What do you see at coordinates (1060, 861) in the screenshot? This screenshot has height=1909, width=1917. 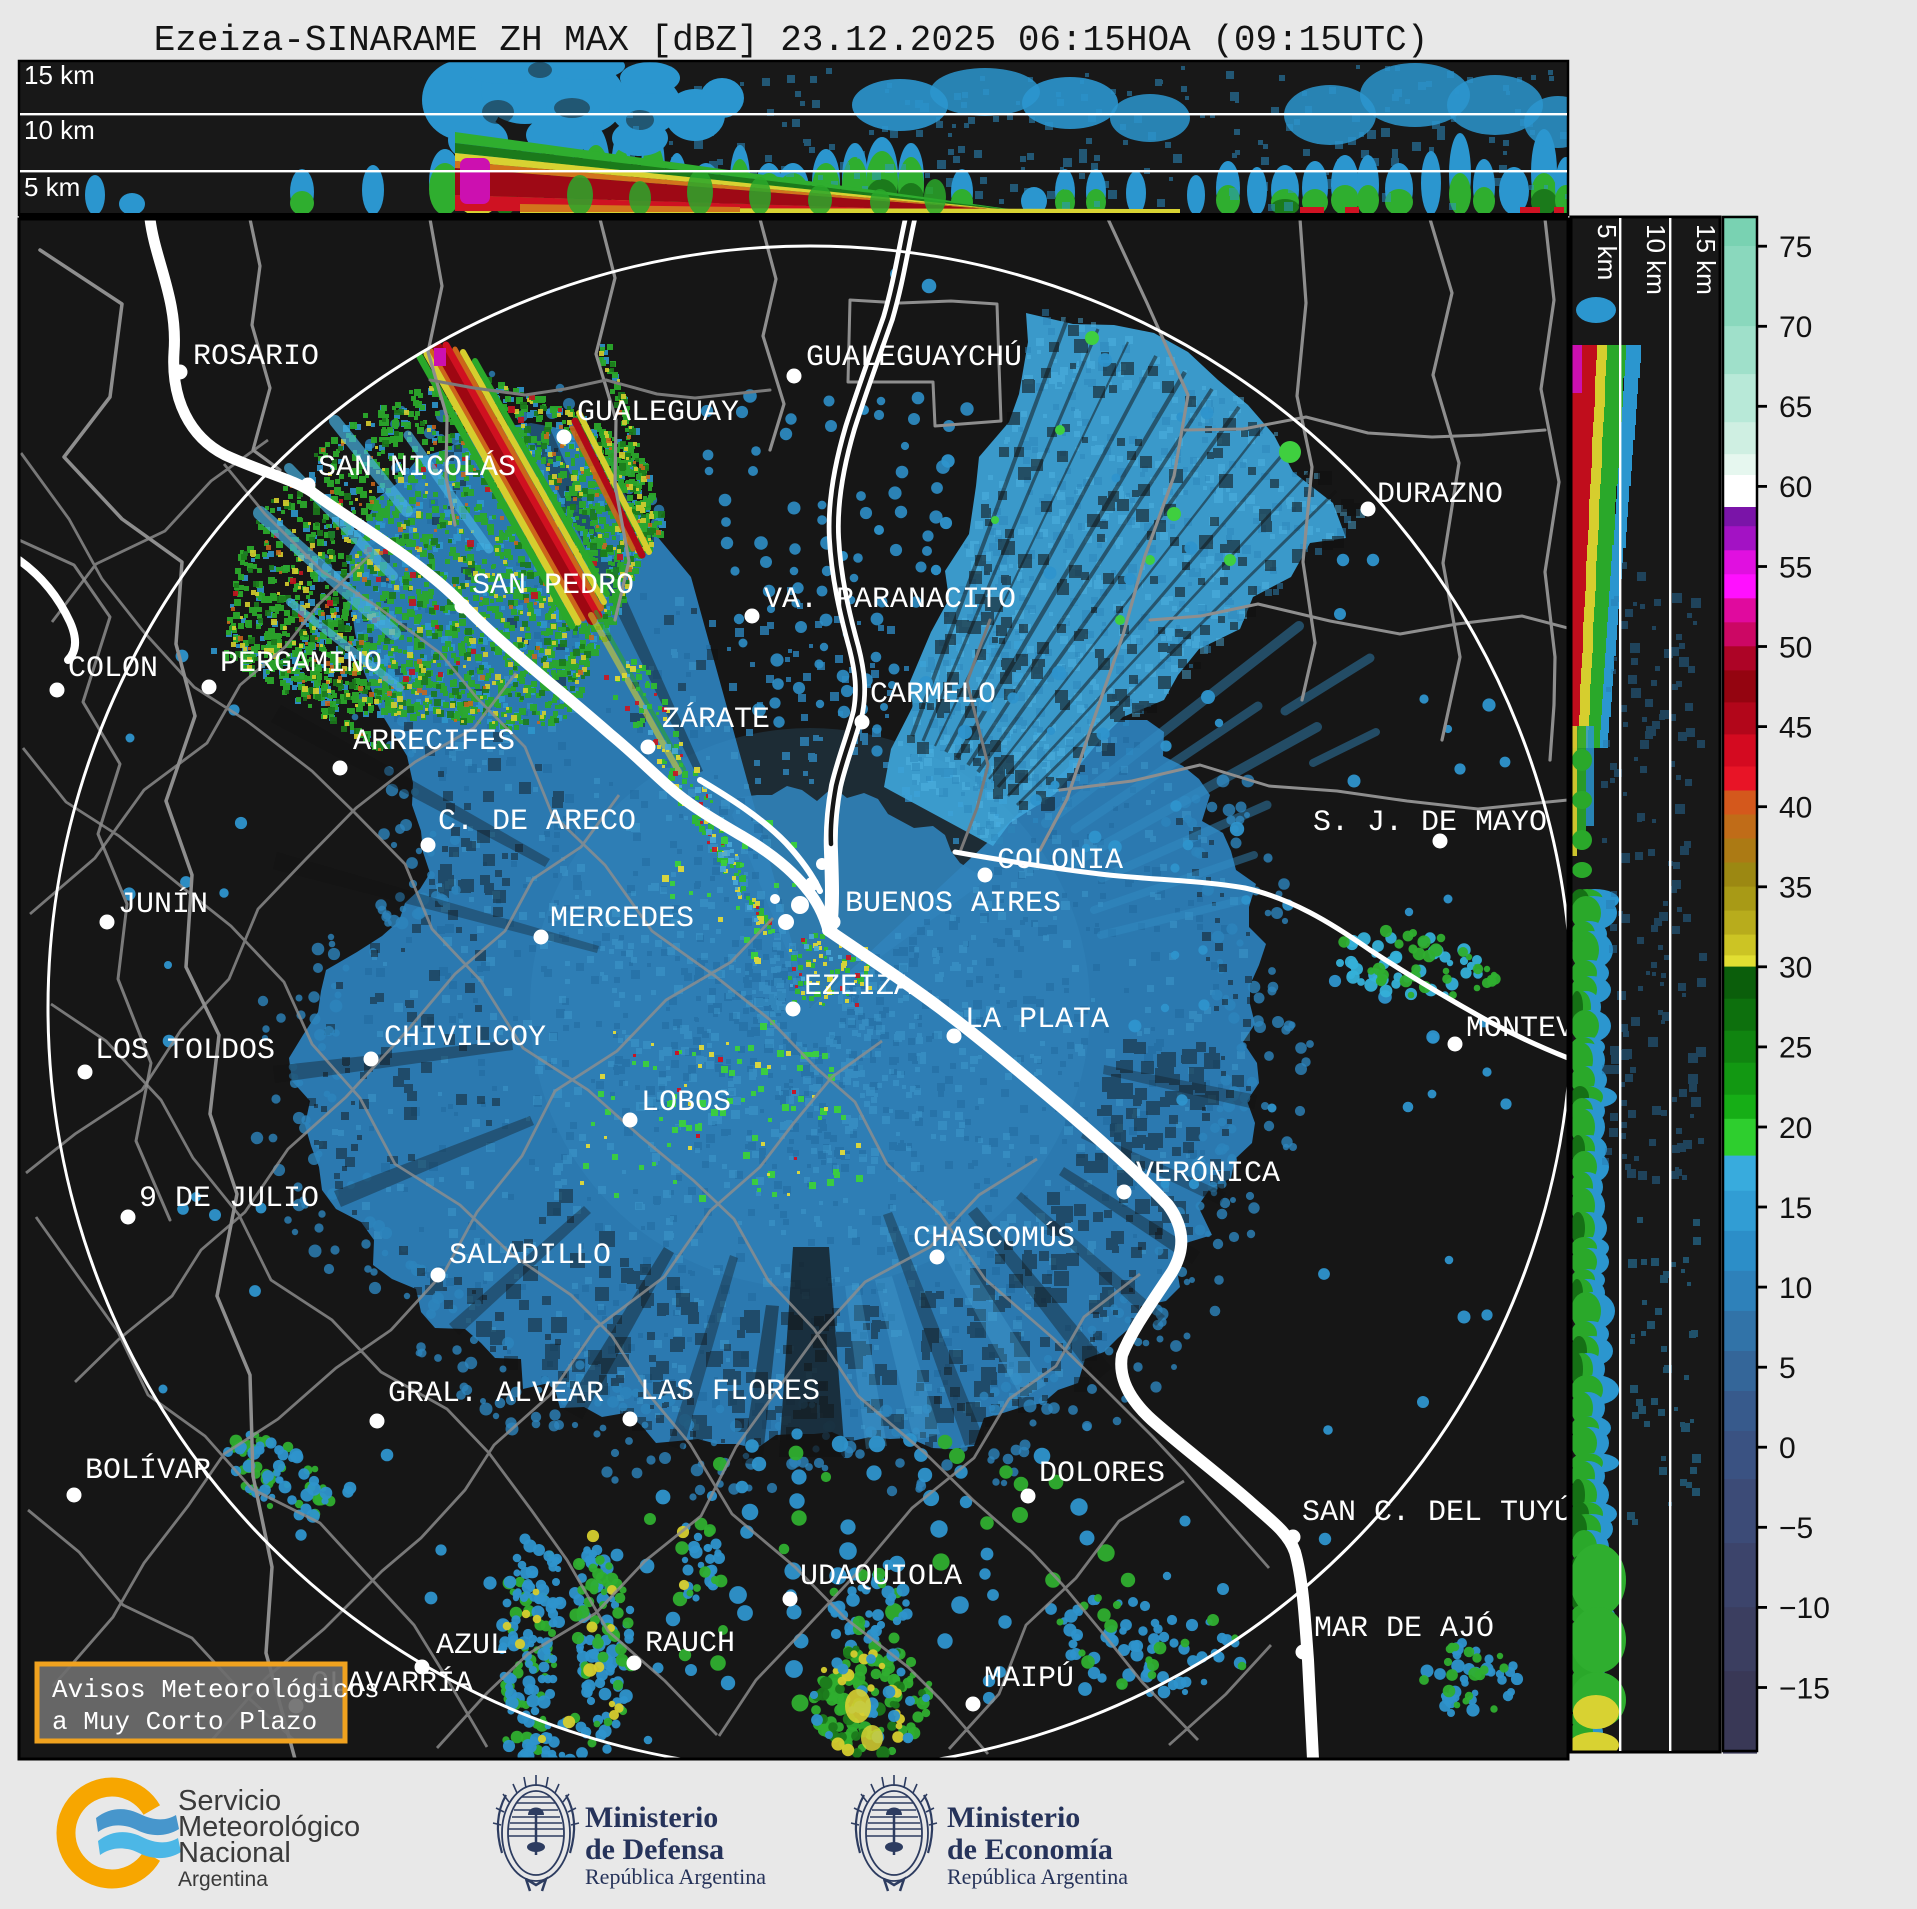 I see `svg-text: COLONIA` at bounding box center [1060, 861].